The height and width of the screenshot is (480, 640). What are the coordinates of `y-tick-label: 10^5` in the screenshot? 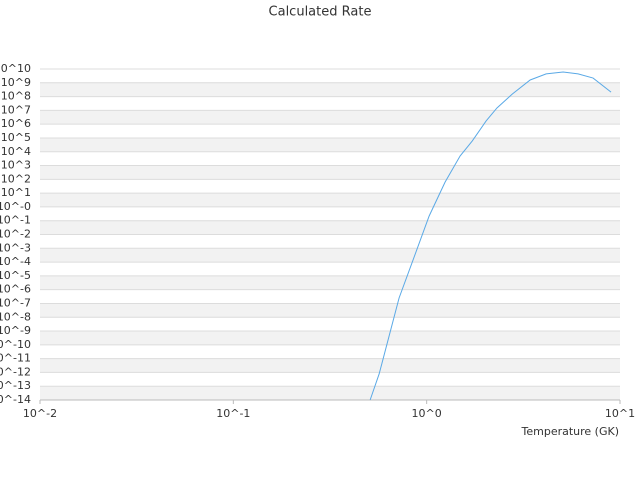 It's located at (16, 137).